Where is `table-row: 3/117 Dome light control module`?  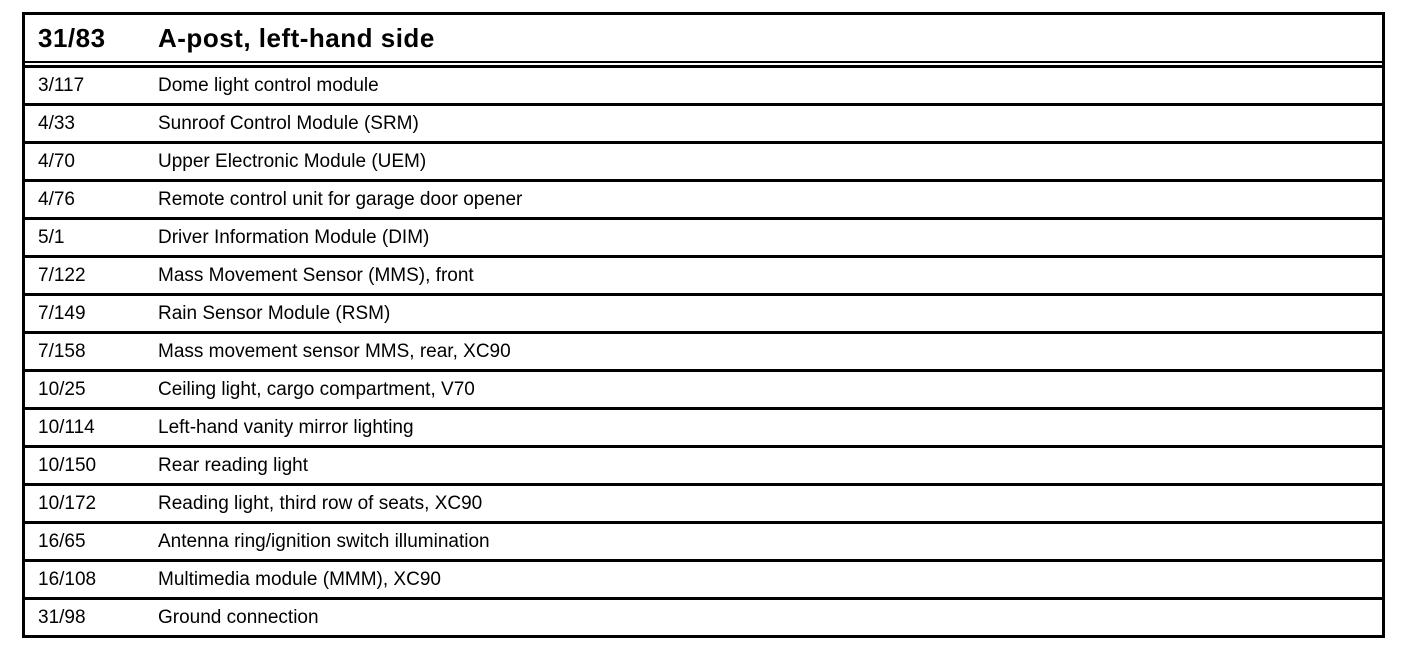
table-row: 3/117 Dome light control module is located at coordinates (703, 84).